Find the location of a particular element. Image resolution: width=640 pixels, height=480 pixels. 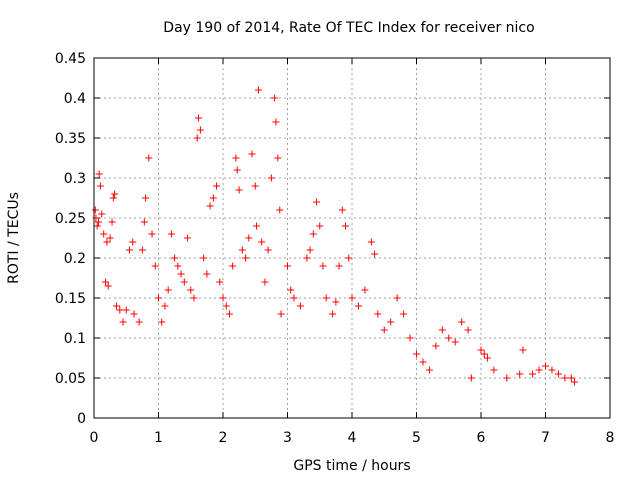

x-tick-label: 4 is located at coordinates (352, 438).